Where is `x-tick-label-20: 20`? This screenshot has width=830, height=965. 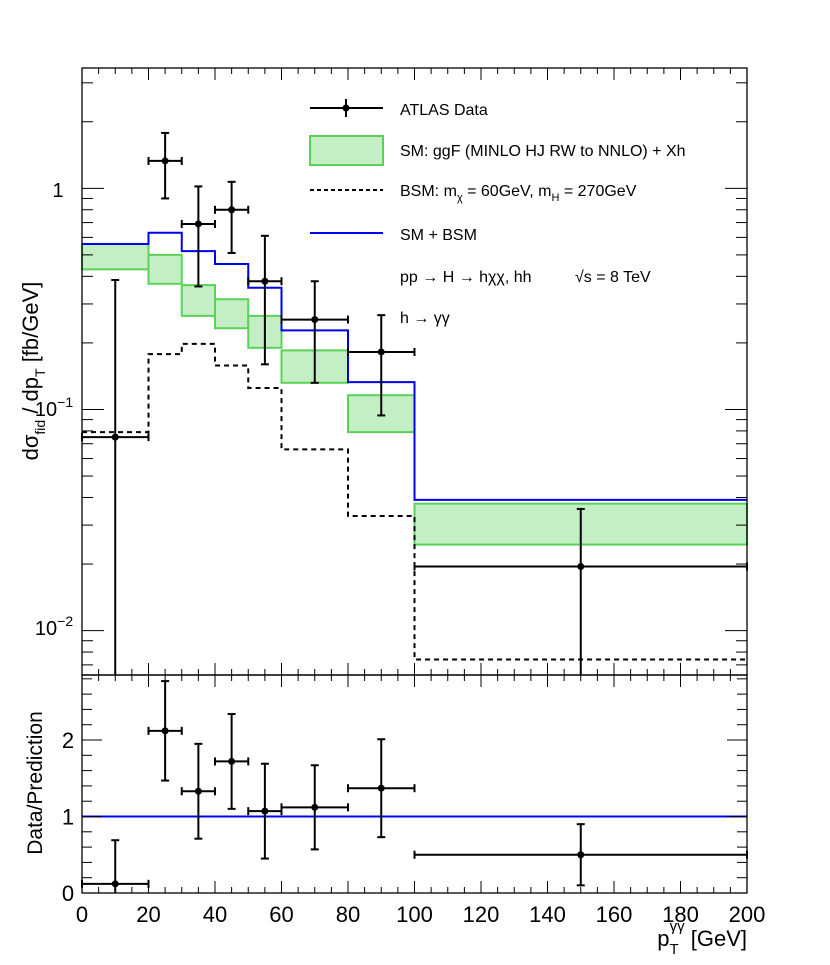 x-tick-label-20: 20 is located at coordinates (148, 914).